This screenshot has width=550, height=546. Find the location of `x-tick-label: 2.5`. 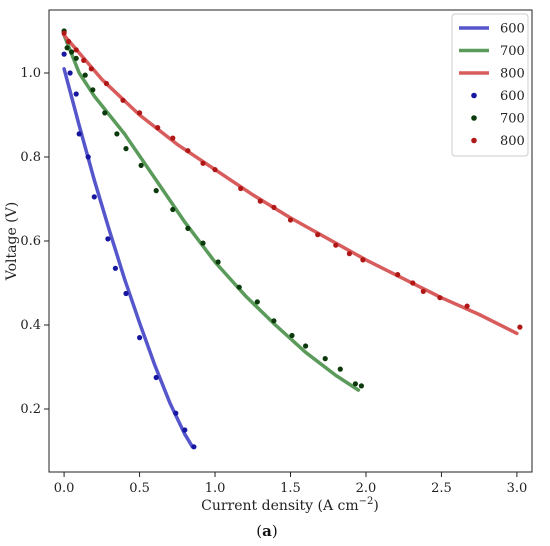

x-tick-label: 2.5 is located at coordinates (441, 488).